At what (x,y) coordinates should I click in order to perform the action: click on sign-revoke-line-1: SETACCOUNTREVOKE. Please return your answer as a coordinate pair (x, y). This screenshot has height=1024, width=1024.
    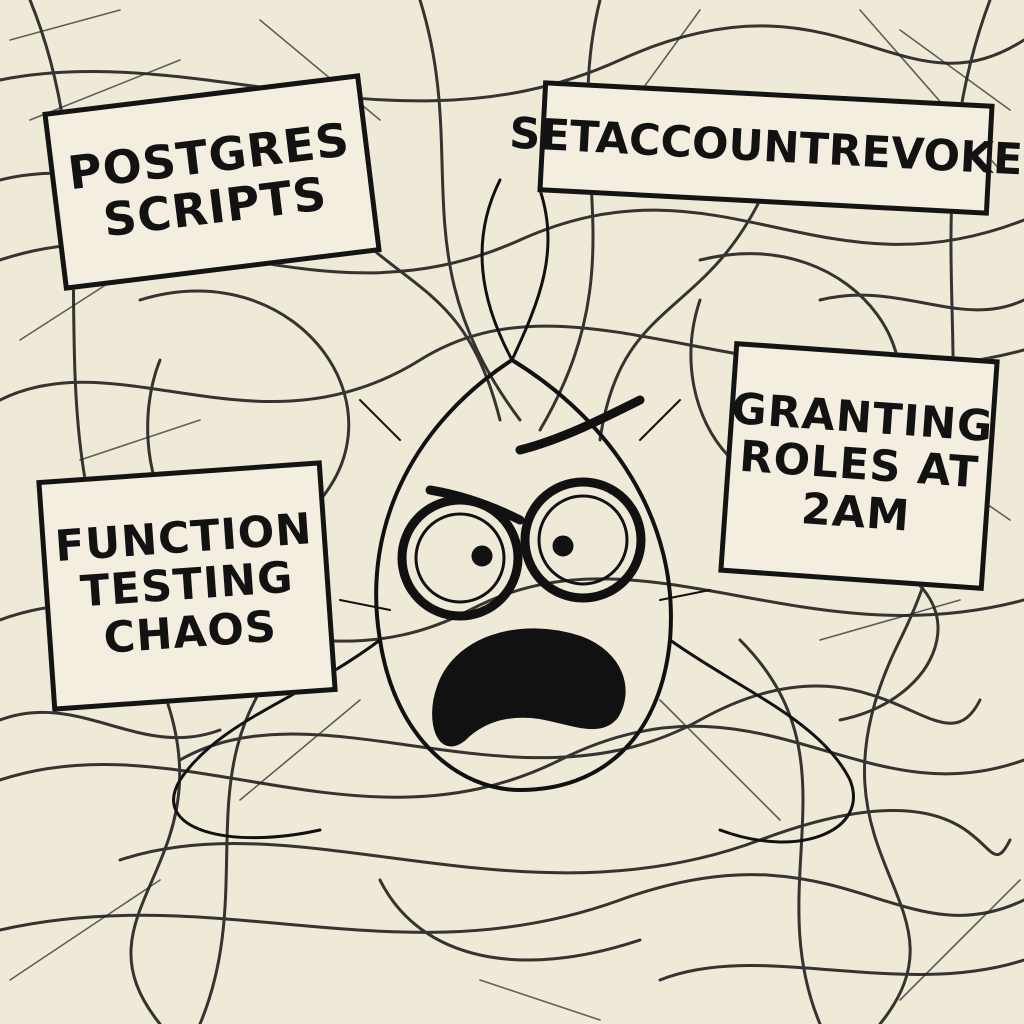
    Looking at the image, I should click on (766, 147).